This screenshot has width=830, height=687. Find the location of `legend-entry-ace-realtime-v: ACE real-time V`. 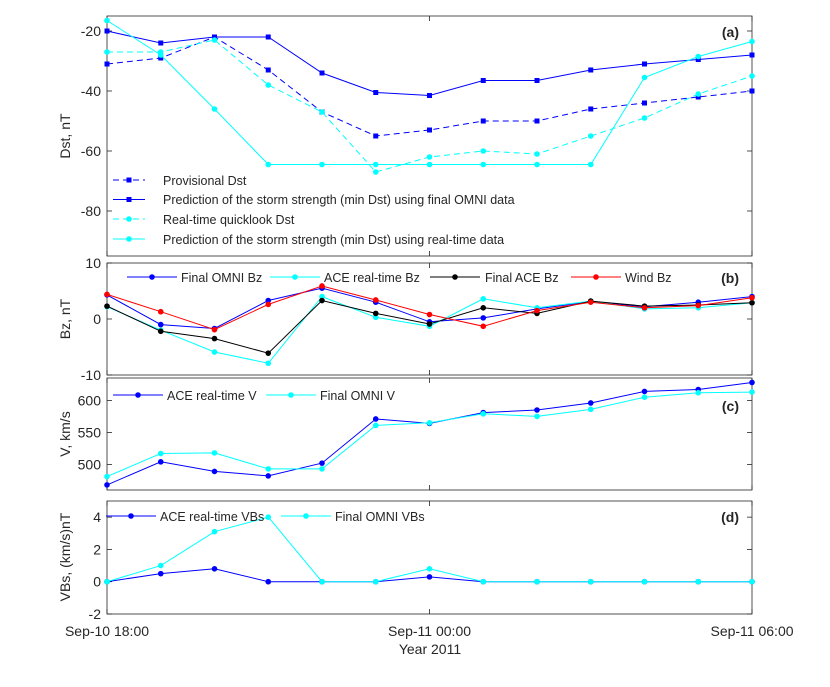

legend-entry-ace-realtime-v: ACE real-time V is located at coordinates (185, 396).